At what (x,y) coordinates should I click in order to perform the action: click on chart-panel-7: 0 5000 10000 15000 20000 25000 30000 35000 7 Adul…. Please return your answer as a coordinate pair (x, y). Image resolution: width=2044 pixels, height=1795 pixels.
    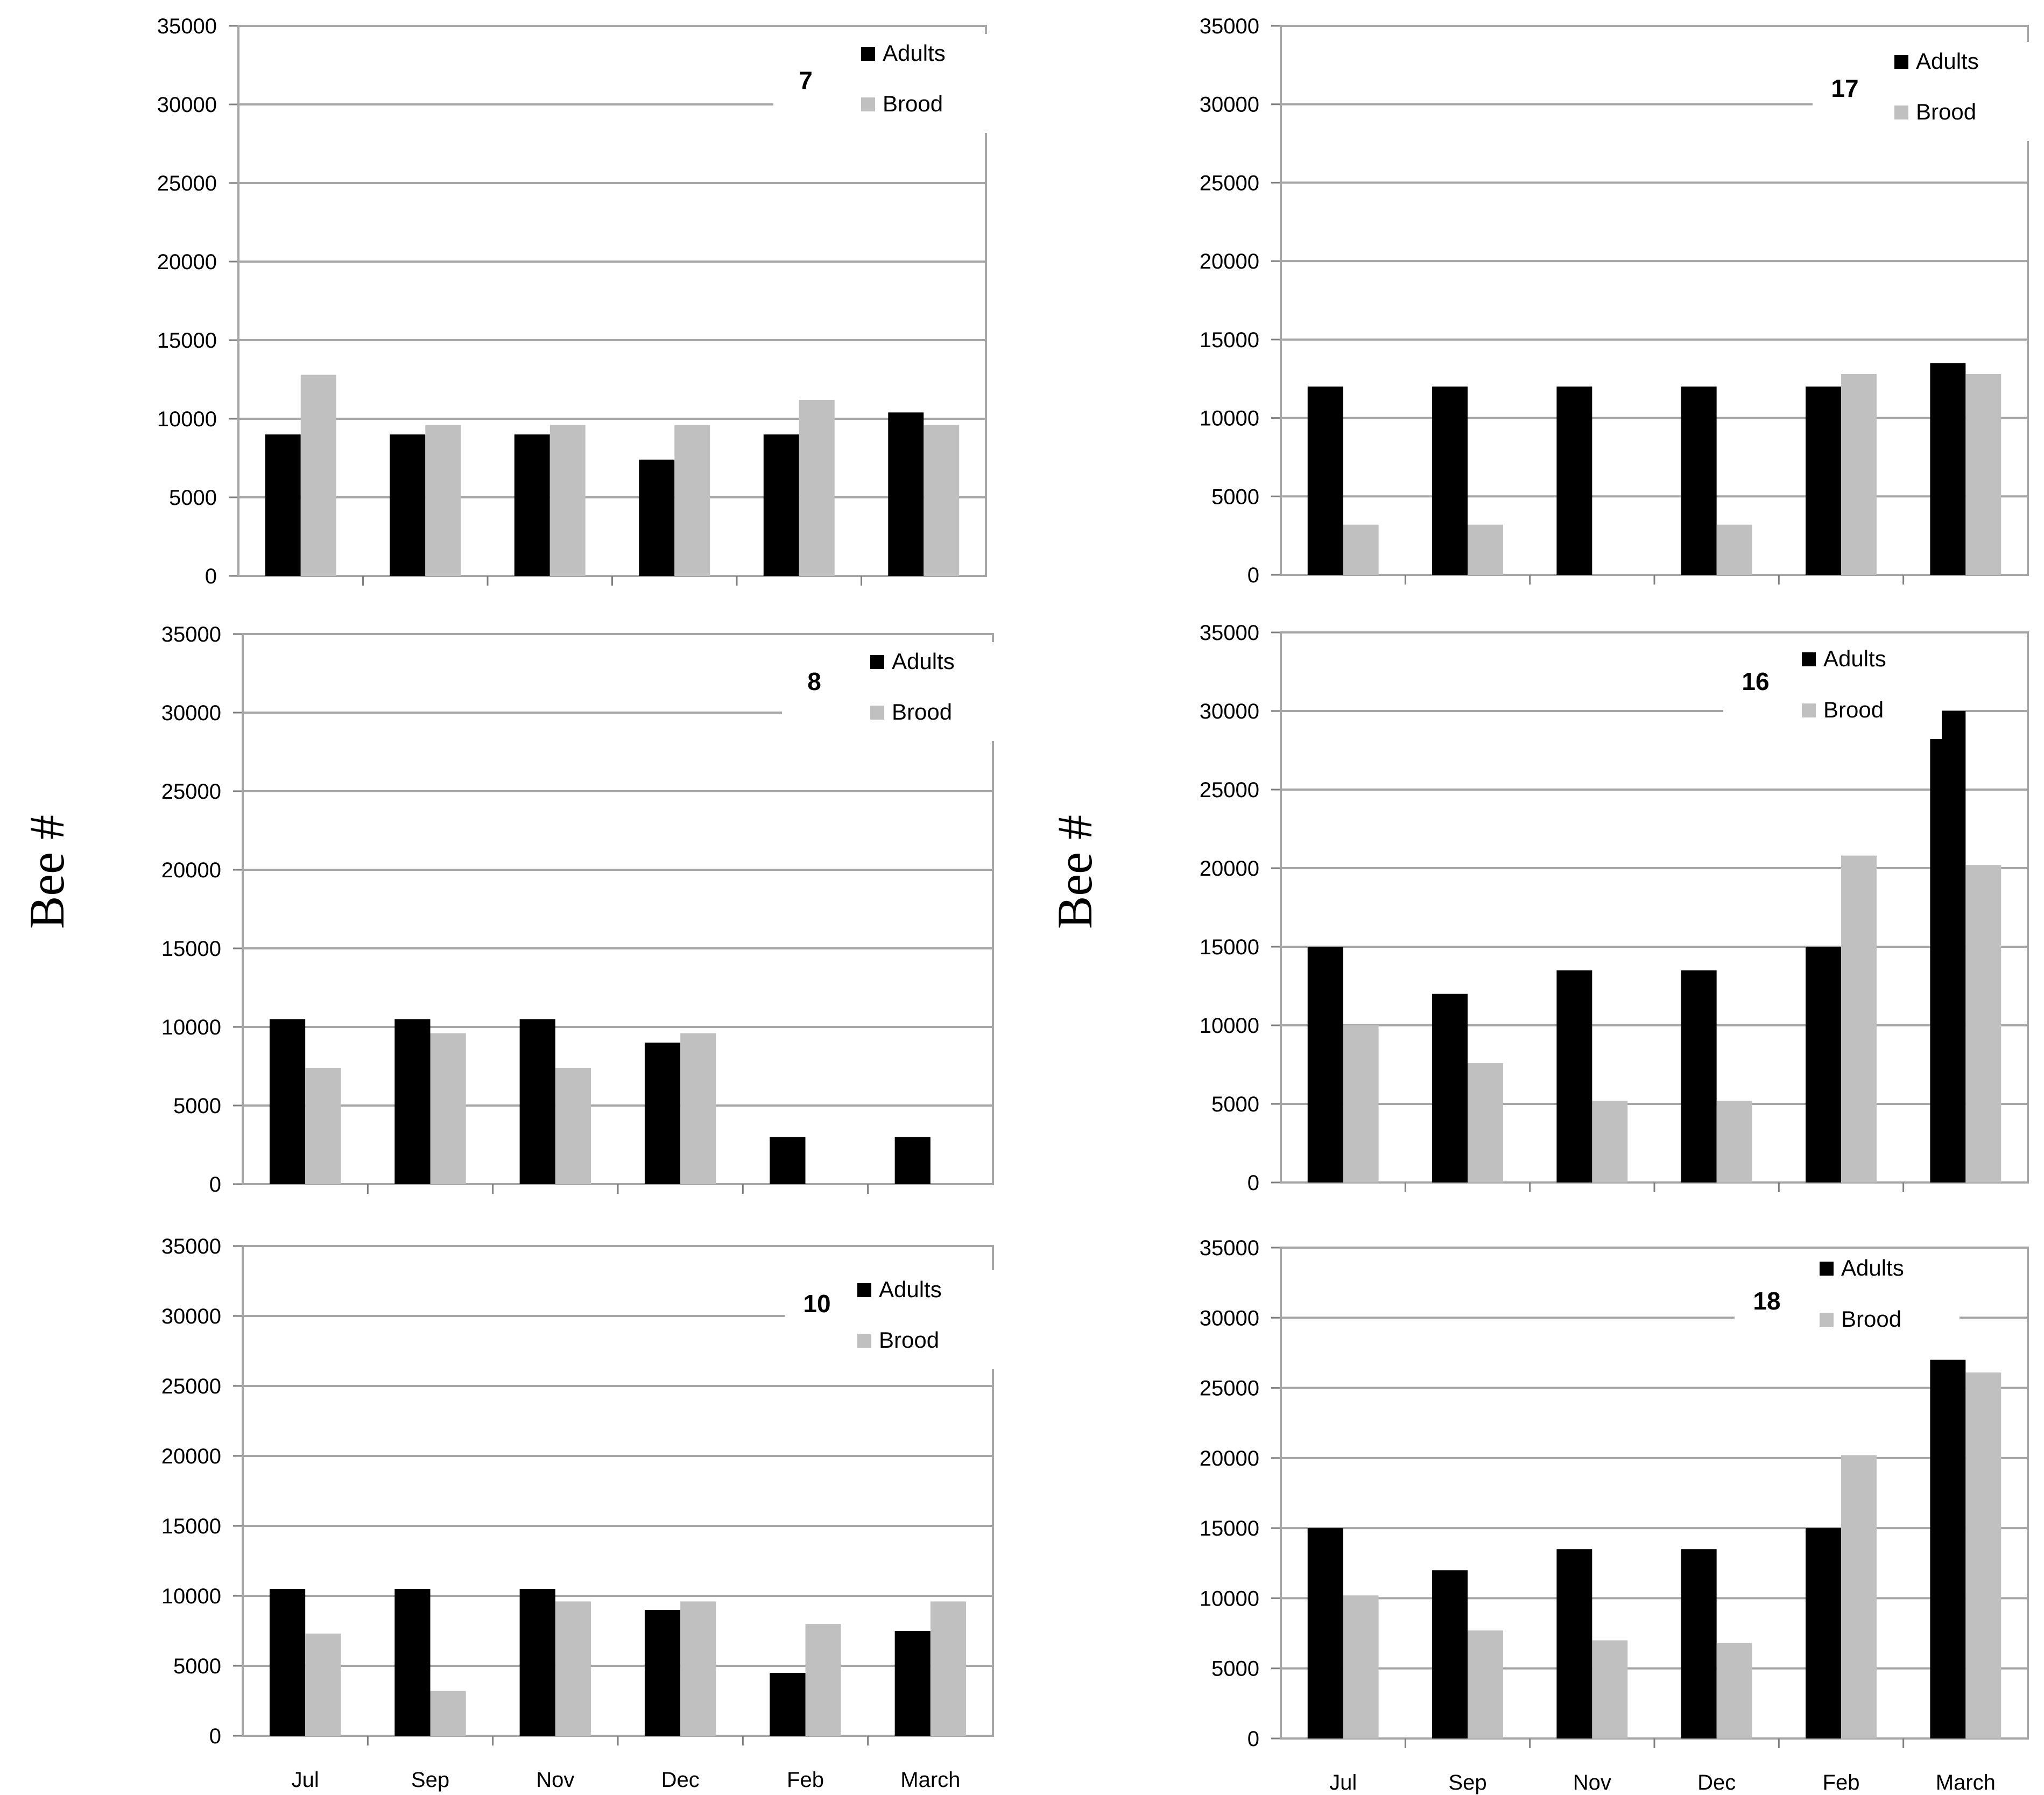
    Looking at the image, I should click on (579, 301).